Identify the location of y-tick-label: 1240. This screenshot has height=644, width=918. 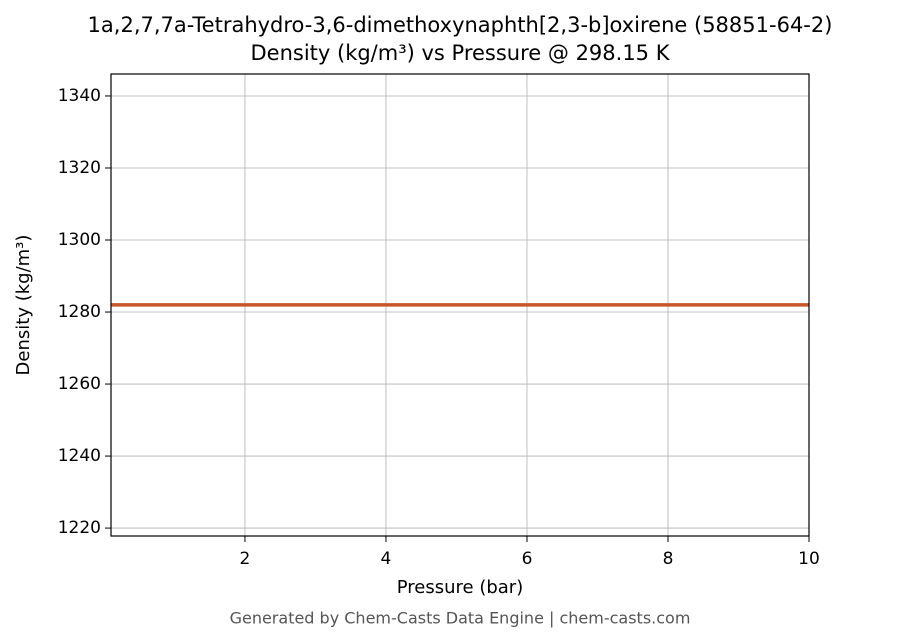
(79, 456).